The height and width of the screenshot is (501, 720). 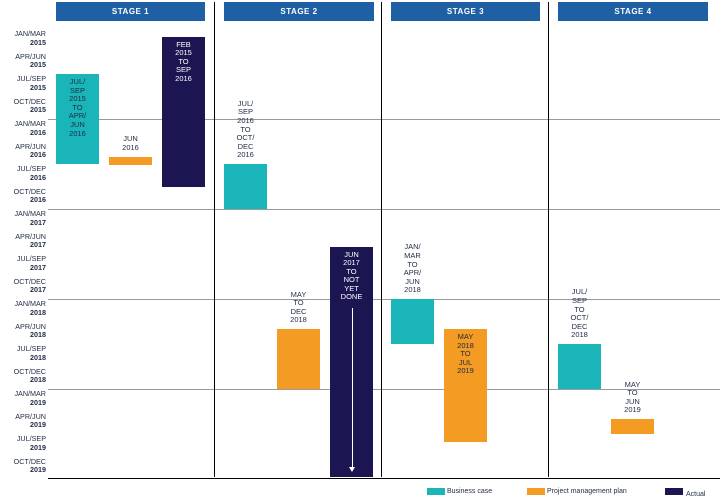 I want to click on legend-business-case-swatch, so click(x=436, y=491).